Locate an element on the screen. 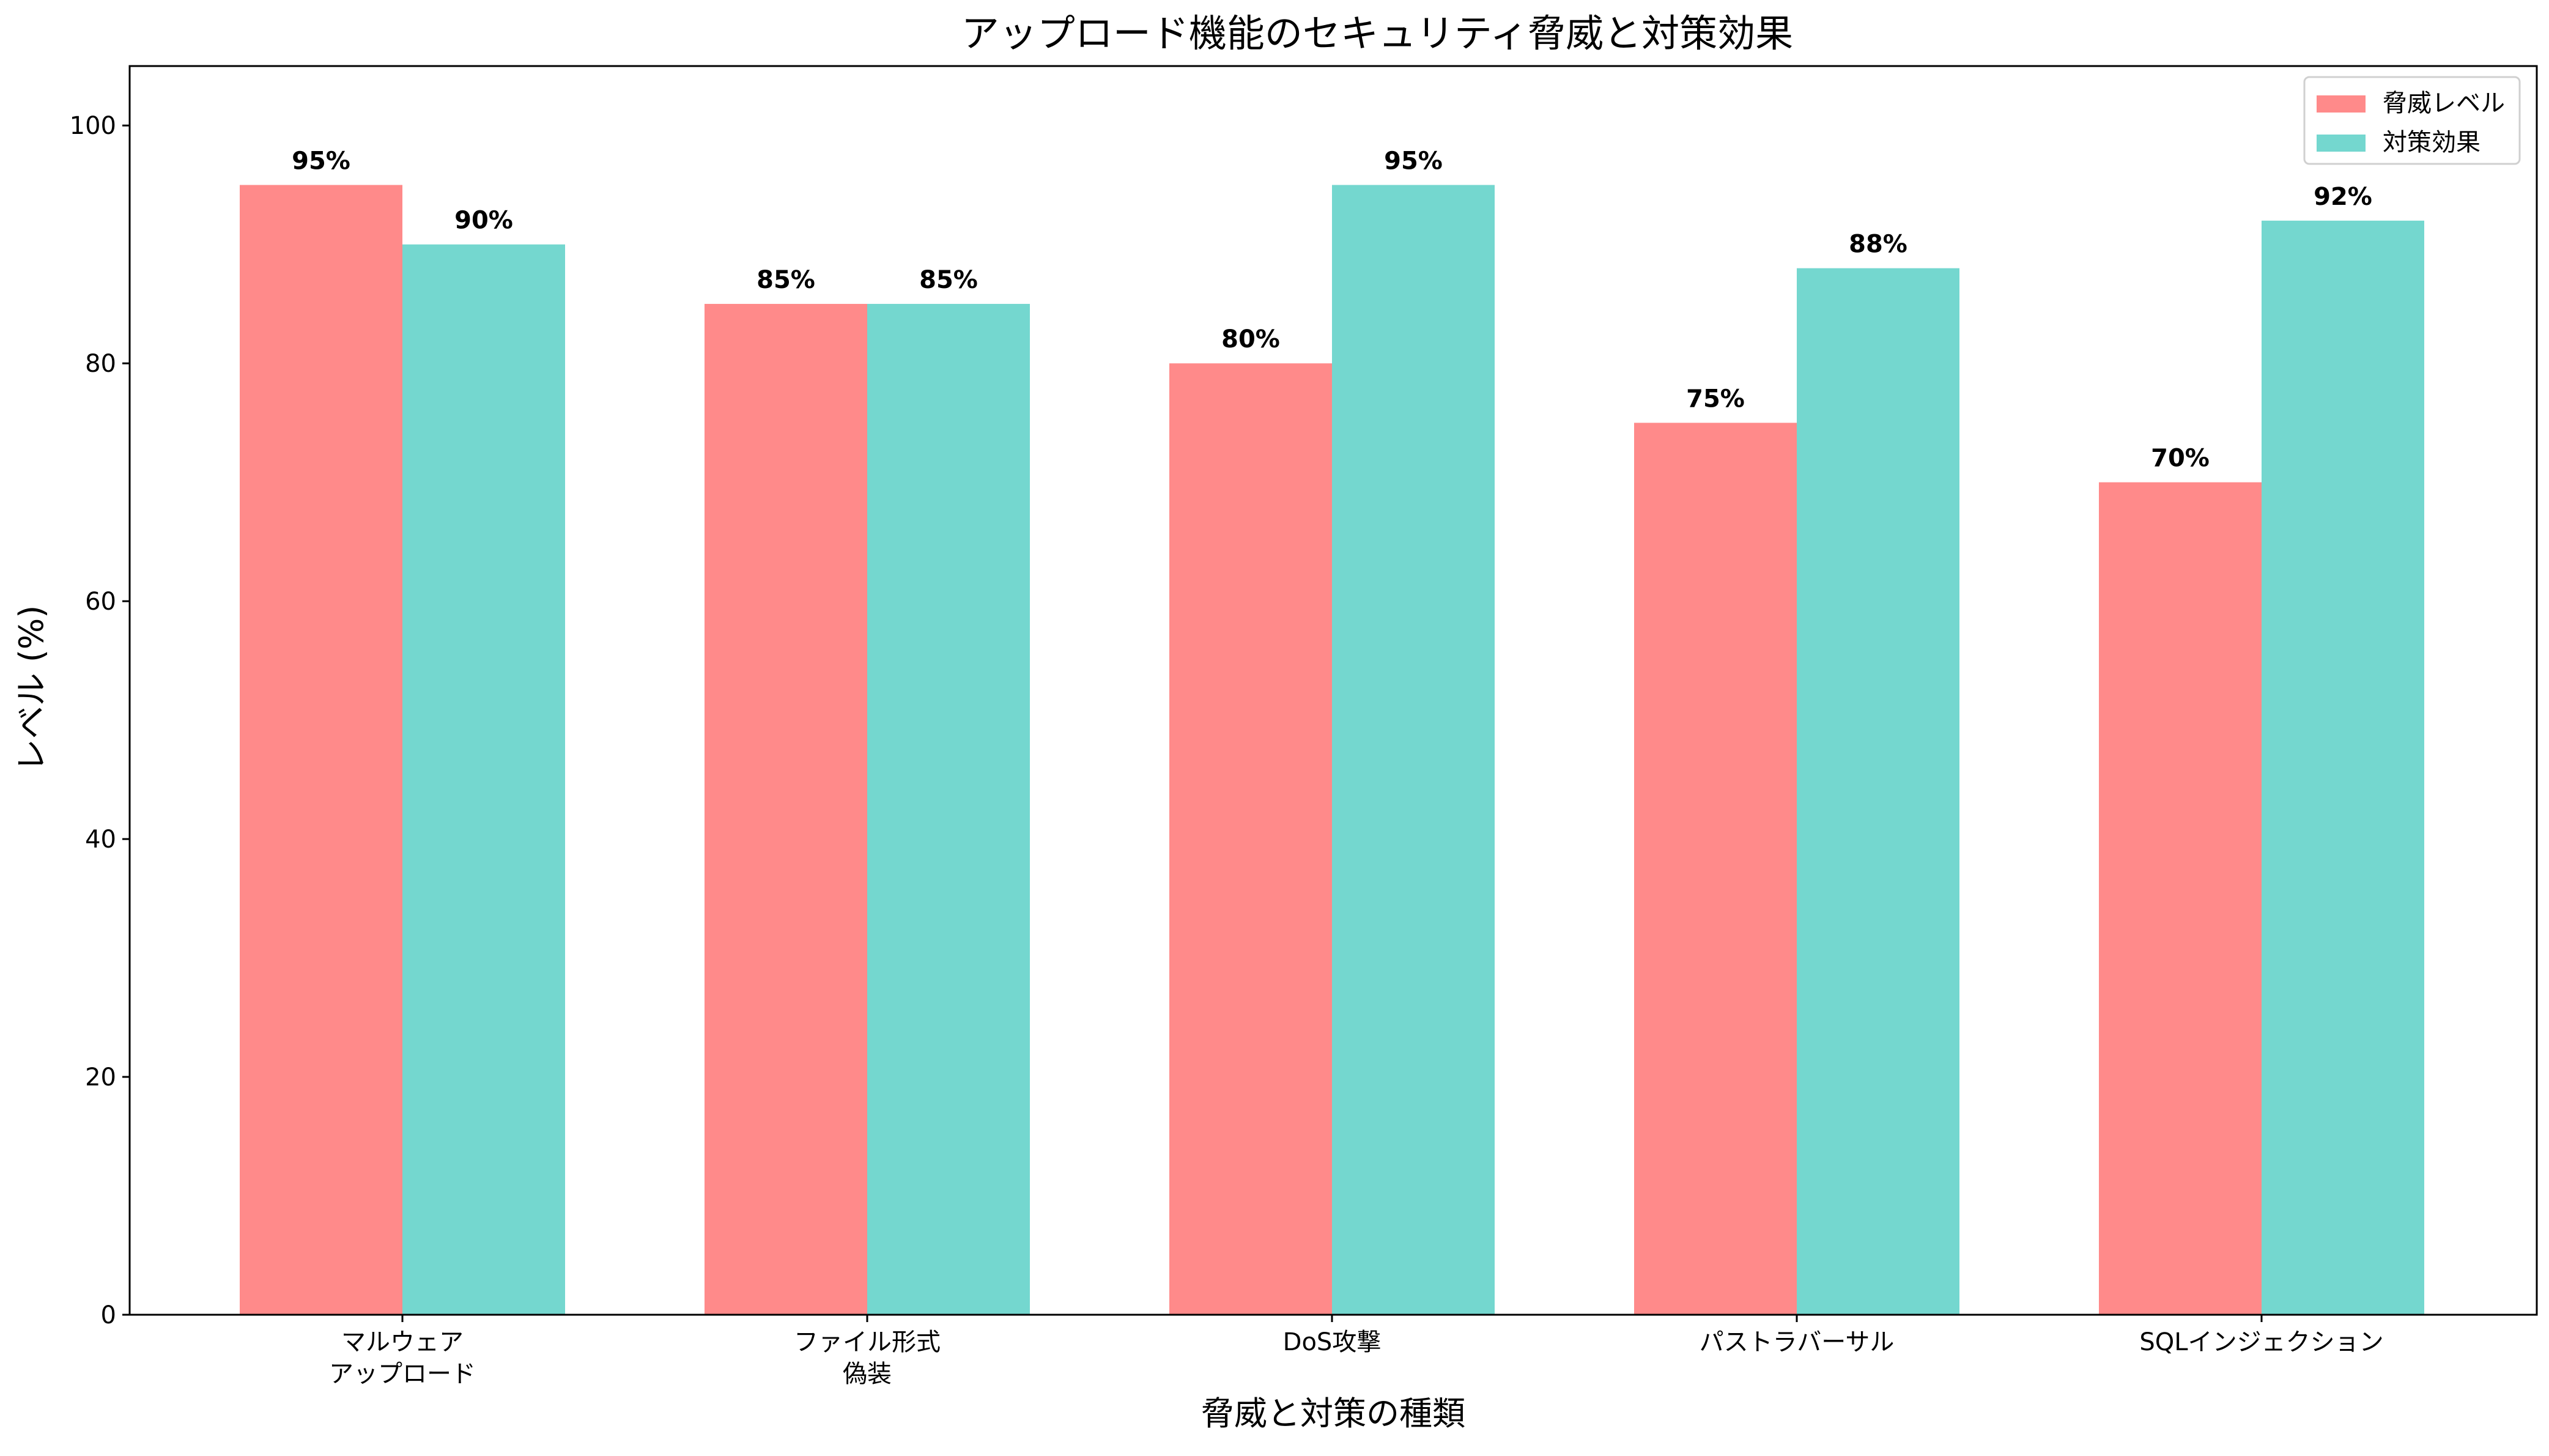  y-tick-label: 40 is located at coordinates (100, 840).